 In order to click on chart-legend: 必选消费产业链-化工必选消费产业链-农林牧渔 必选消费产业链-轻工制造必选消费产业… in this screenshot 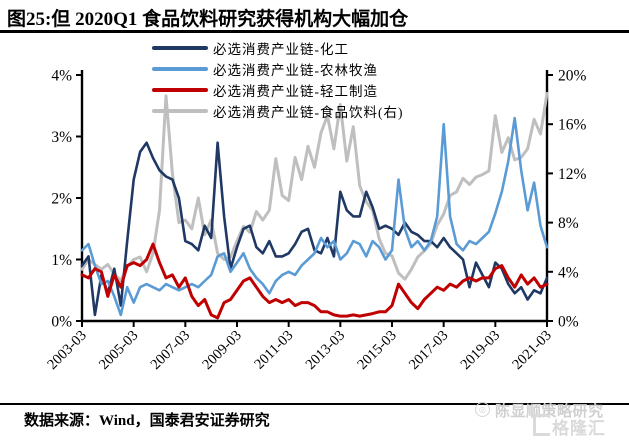, I will do `click(278, 79)`.